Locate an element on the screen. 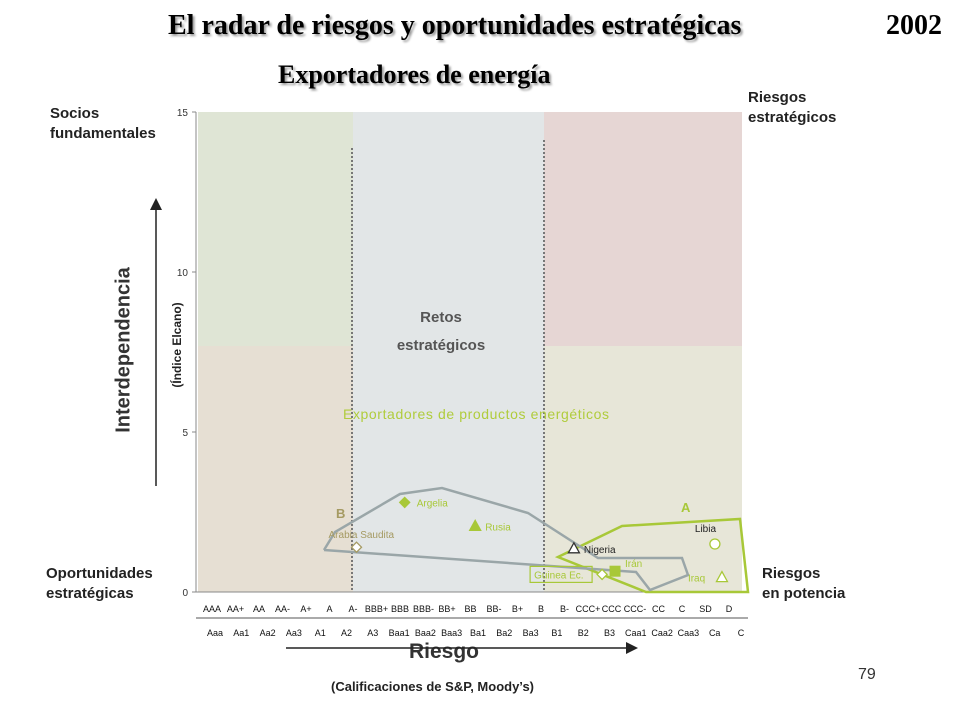  x-tick-label-moodys: Aa1 is located at coordinates (241, 633).